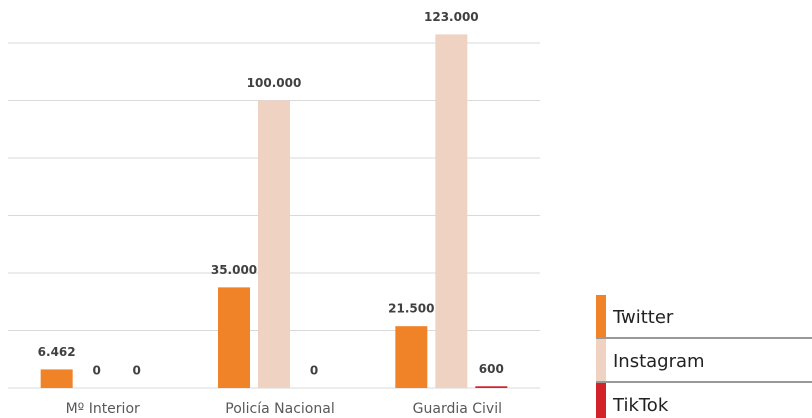 The image size is (812, 418). Describe the element at coordinates (274, 83) in the screenshot. I see `data-label: 100.000` at that location.